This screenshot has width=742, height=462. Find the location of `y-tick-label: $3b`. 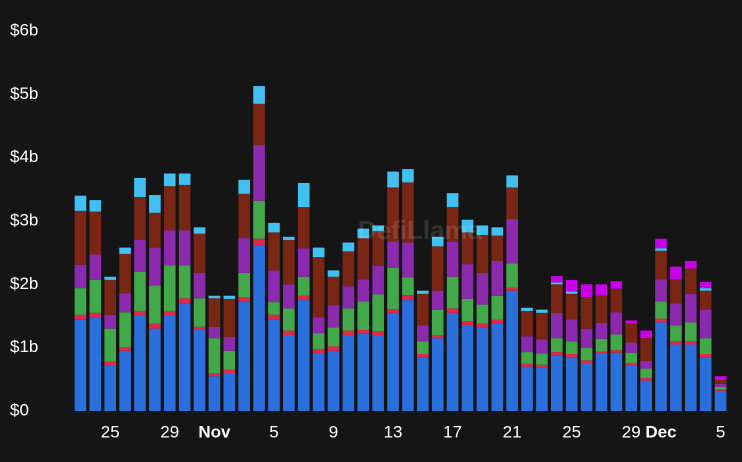

y-tick-label: $3b is located at coordinates (24, 219).